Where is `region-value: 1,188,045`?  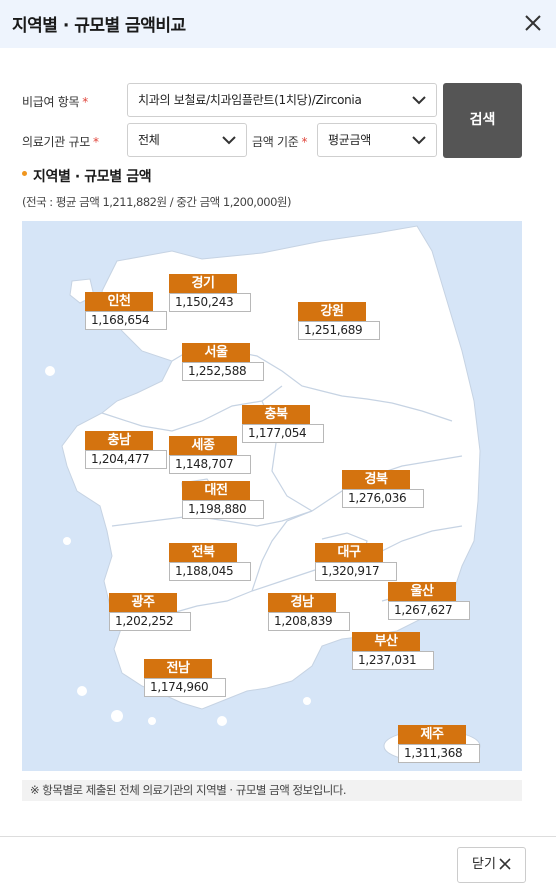 region-value: 1,188,045 is located at coordinates (210, 571).